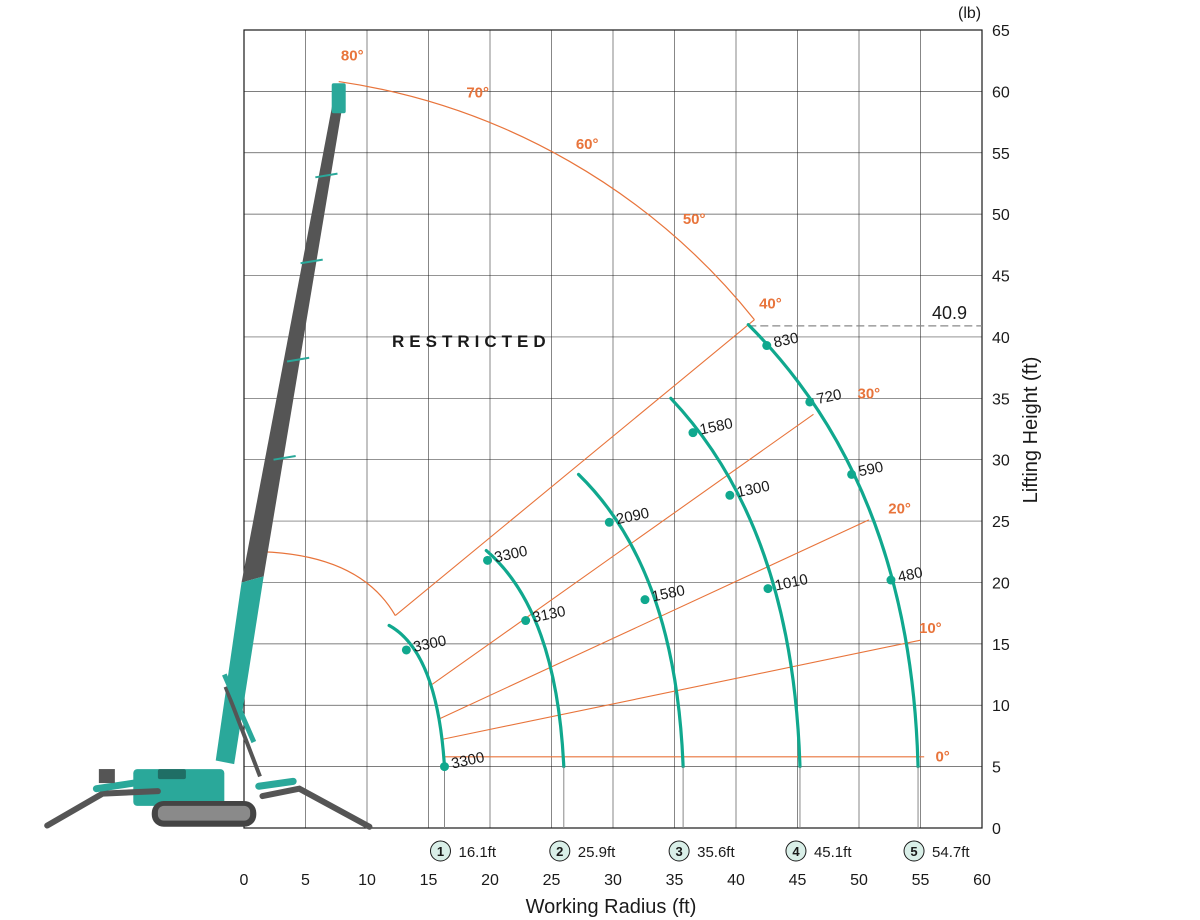  What do you see at coordinates (736, 880) in the screenshot?
I see `x-tick-label: 40` at bounding box center [736, 880].